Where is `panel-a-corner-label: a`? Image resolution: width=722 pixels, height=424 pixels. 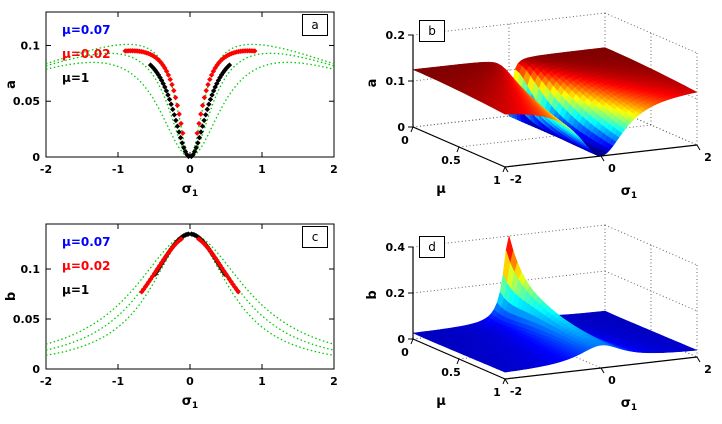
panel-a-corner-label: a is located at coordinates (315, 25).